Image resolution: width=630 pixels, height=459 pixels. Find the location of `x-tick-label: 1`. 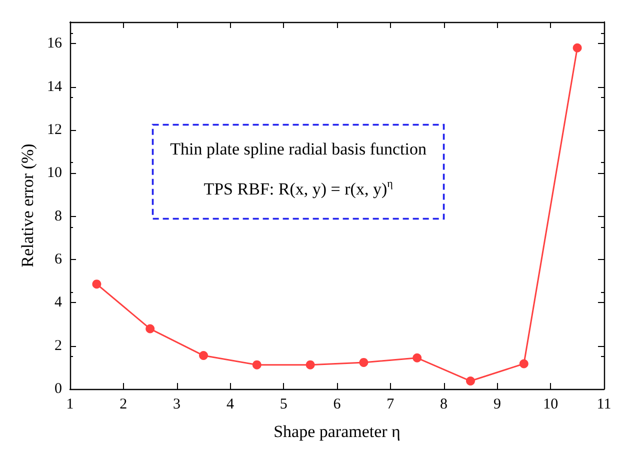

x-tick-label: 1 is located at coordinates (70, 404).